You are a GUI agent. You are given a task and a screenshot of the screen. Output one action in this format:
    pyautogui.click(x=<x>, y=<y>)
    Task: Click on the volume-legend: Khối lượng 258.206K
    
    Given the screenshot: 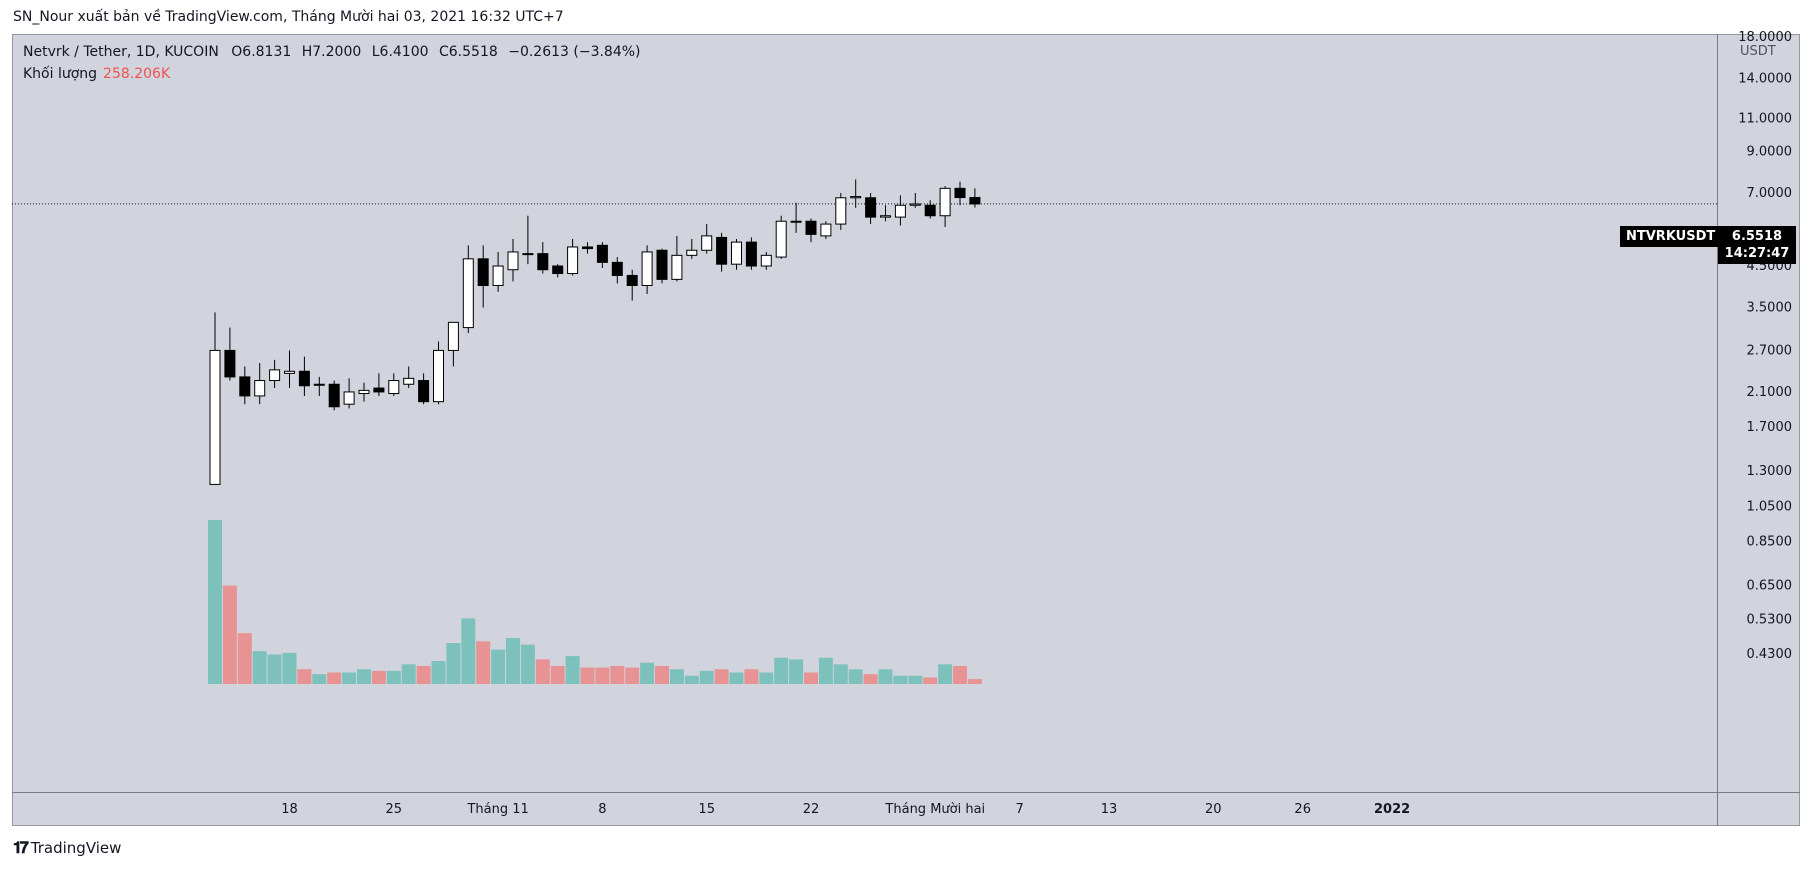 What is the action you would take?
    pyautogui.click(x=96, y=74)
    